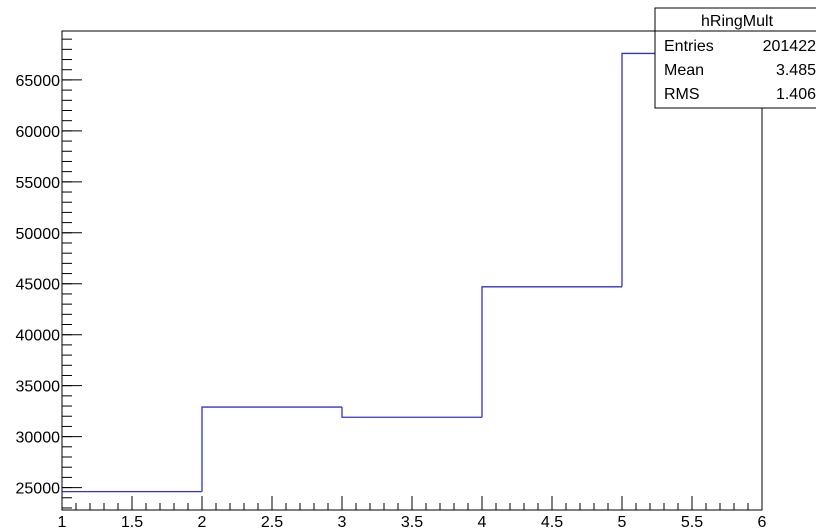 The image size is (816, 531). Describe the element at coordinates (62, 522) in the screenshot. I see `x-tick-label: 1` at that location.